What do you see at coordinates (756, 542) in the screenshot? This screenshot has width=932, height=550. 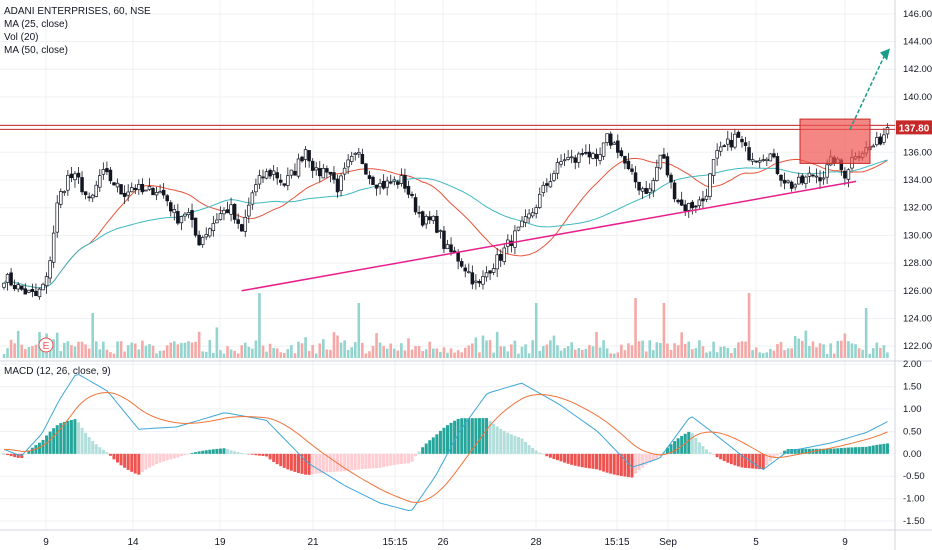 I see `time-tick-label: 5` at bounding box center [756, 542].